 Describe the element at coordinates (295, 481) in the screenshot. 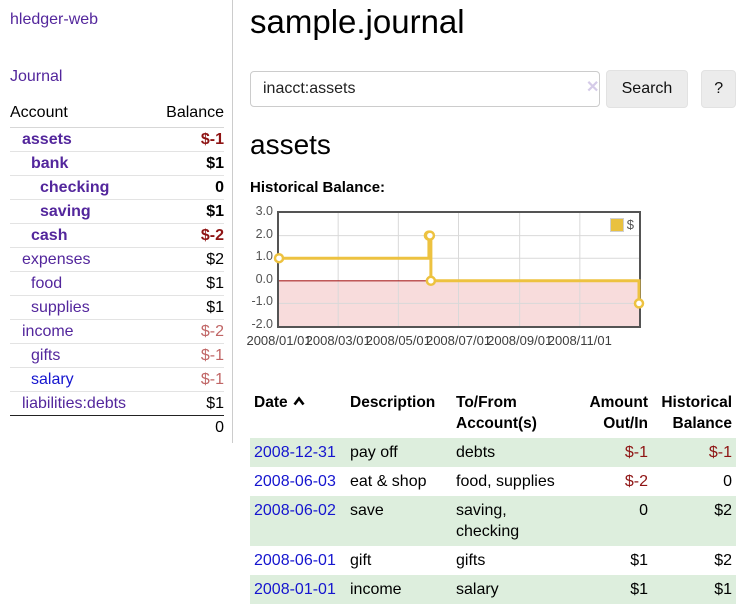

I see `transaction-date-link: 2008-06-03` at that location.